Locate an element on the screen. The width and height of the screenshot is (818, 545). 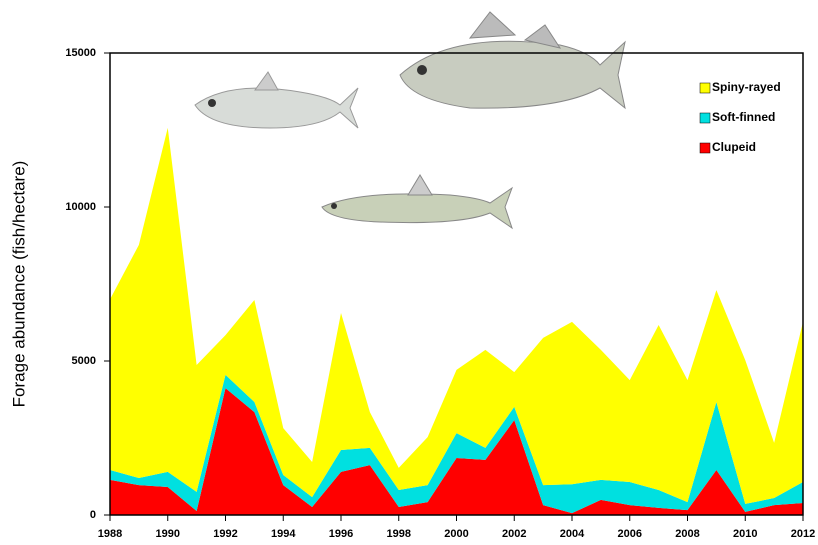
legend-label: Soft-finned is located at coordinates (743, 117).